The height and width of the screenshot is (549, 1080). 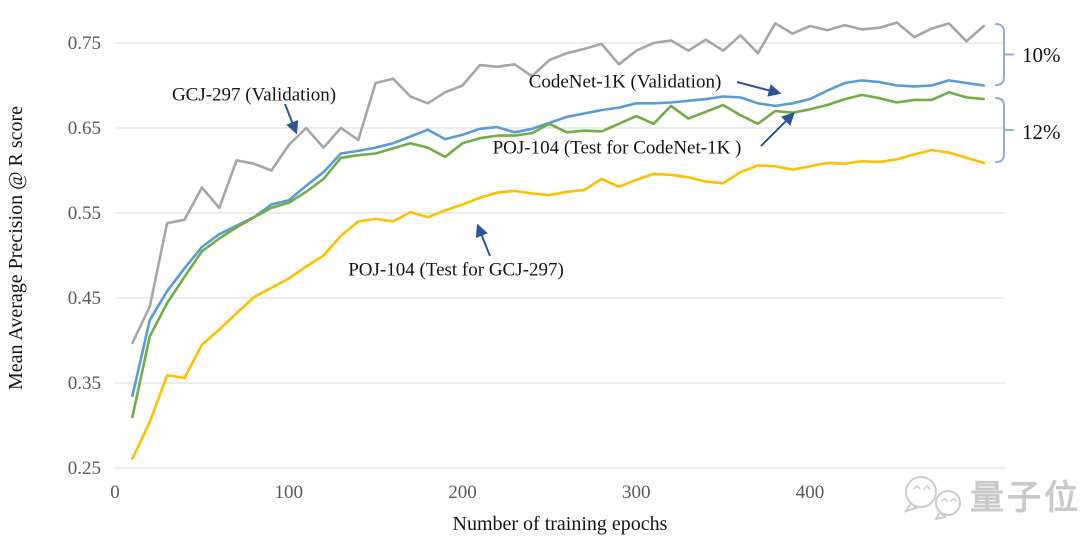 What do you see at coordinates (1041, 132) in the screenshot?
I see `gap-percent-label: 12%` at bounding box center [1041, 132].